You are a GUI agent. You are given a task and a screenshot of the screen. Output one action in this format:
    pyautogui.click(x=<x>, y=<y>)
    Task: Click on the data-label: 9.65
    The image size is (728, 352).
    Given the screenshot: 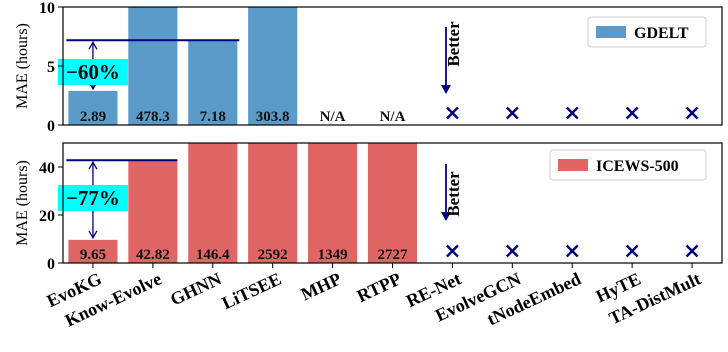 What is the action you would take?
    pyautogui.click(x=93, y=255)
    